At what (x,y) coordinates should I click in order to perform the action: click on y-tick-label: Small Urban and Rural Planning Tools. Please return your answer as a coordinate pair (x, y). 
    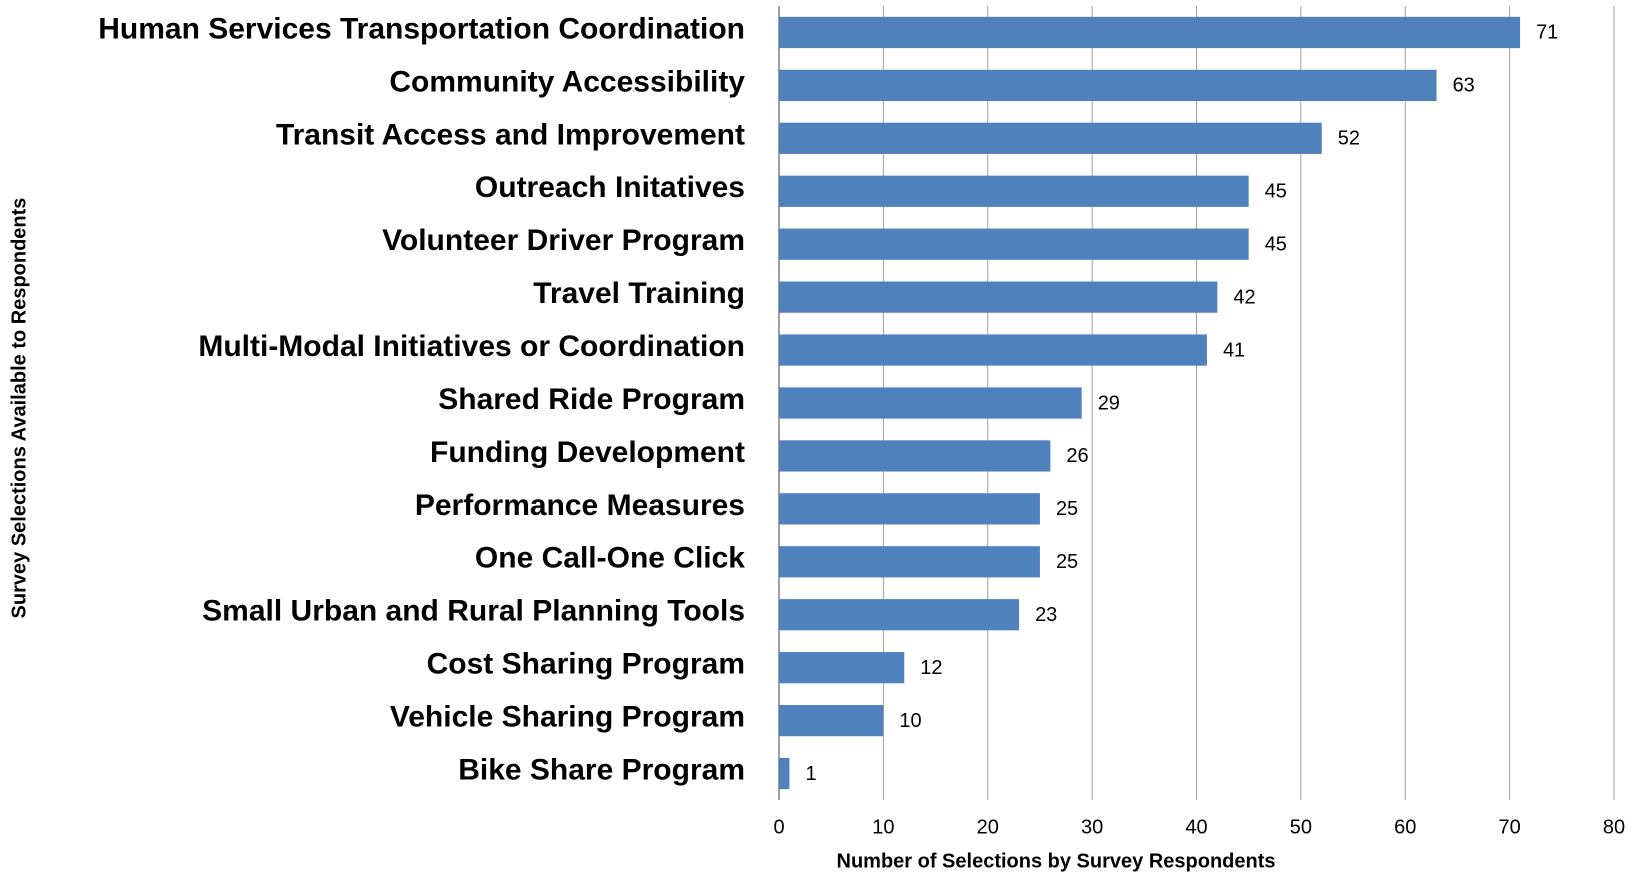
    Looking at the image, I should click on (473, 611).